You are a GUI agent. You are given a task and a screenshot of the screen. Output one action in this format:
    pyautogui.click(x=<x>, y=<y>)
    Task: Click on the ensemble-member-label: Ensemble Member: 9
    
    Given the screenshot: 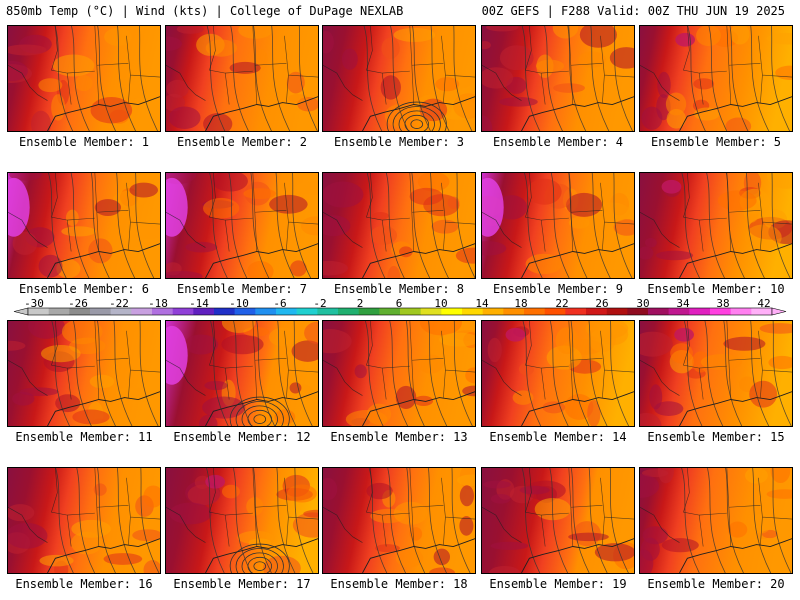 What is the action you would take?
    pyautogui.click(x=558, y=289)
    